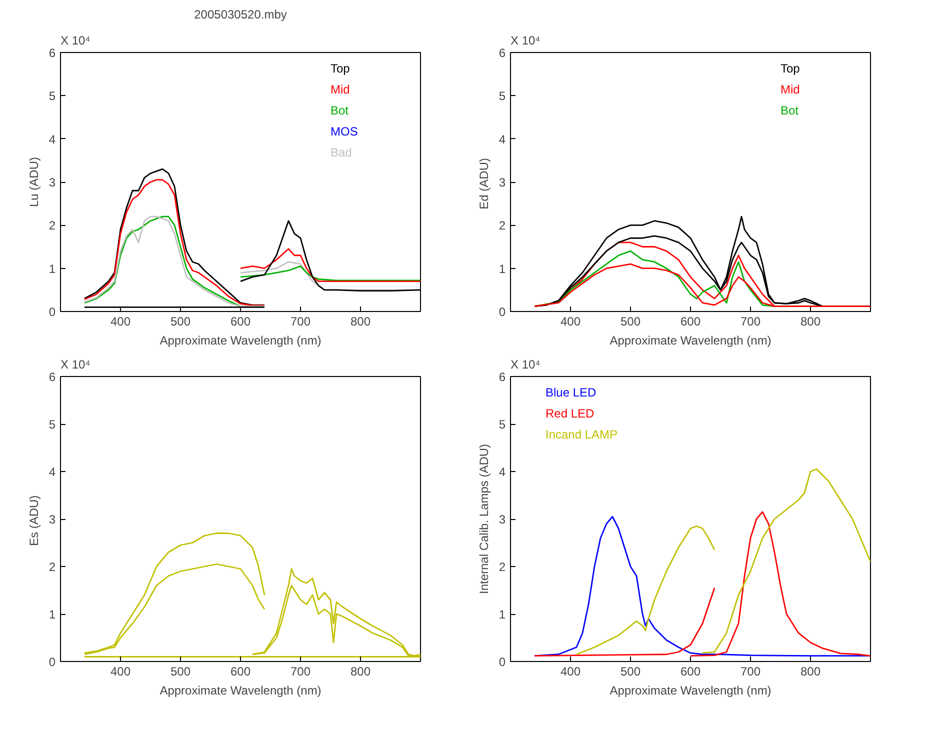 The image size is (942, 742). I want to click on text: Bad, so click(341, 153).